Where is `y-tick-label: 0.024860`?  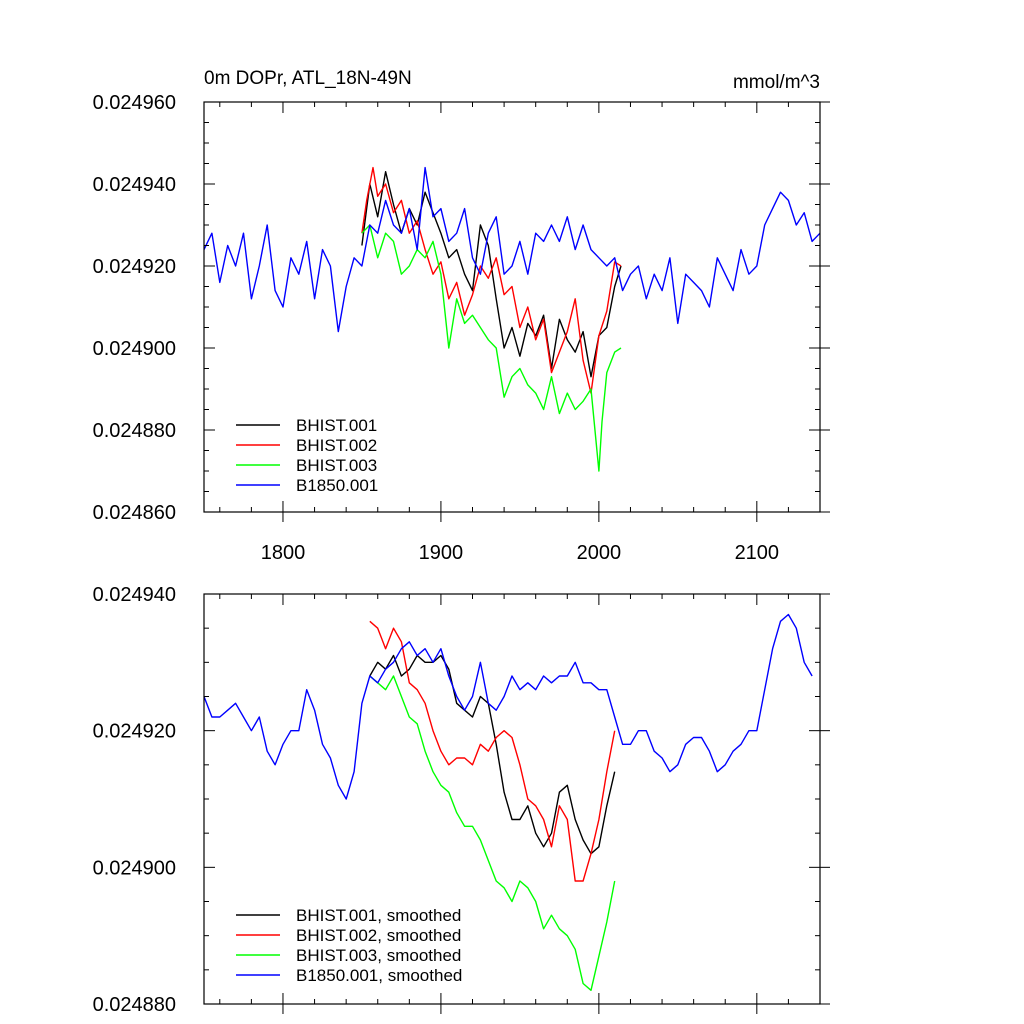 y-tick-label: 0.024860 is located at coordinates (134, 513).